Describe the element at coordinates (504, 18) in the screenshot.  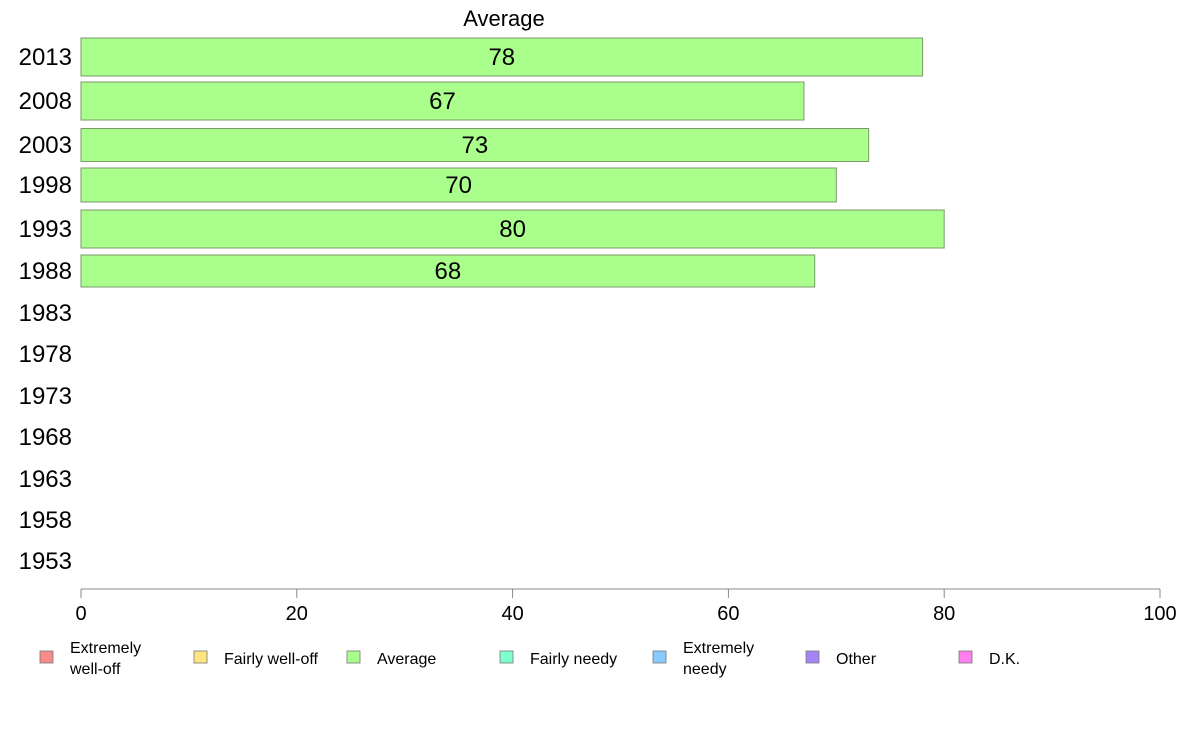
I see `chart-title: Average` at that location.